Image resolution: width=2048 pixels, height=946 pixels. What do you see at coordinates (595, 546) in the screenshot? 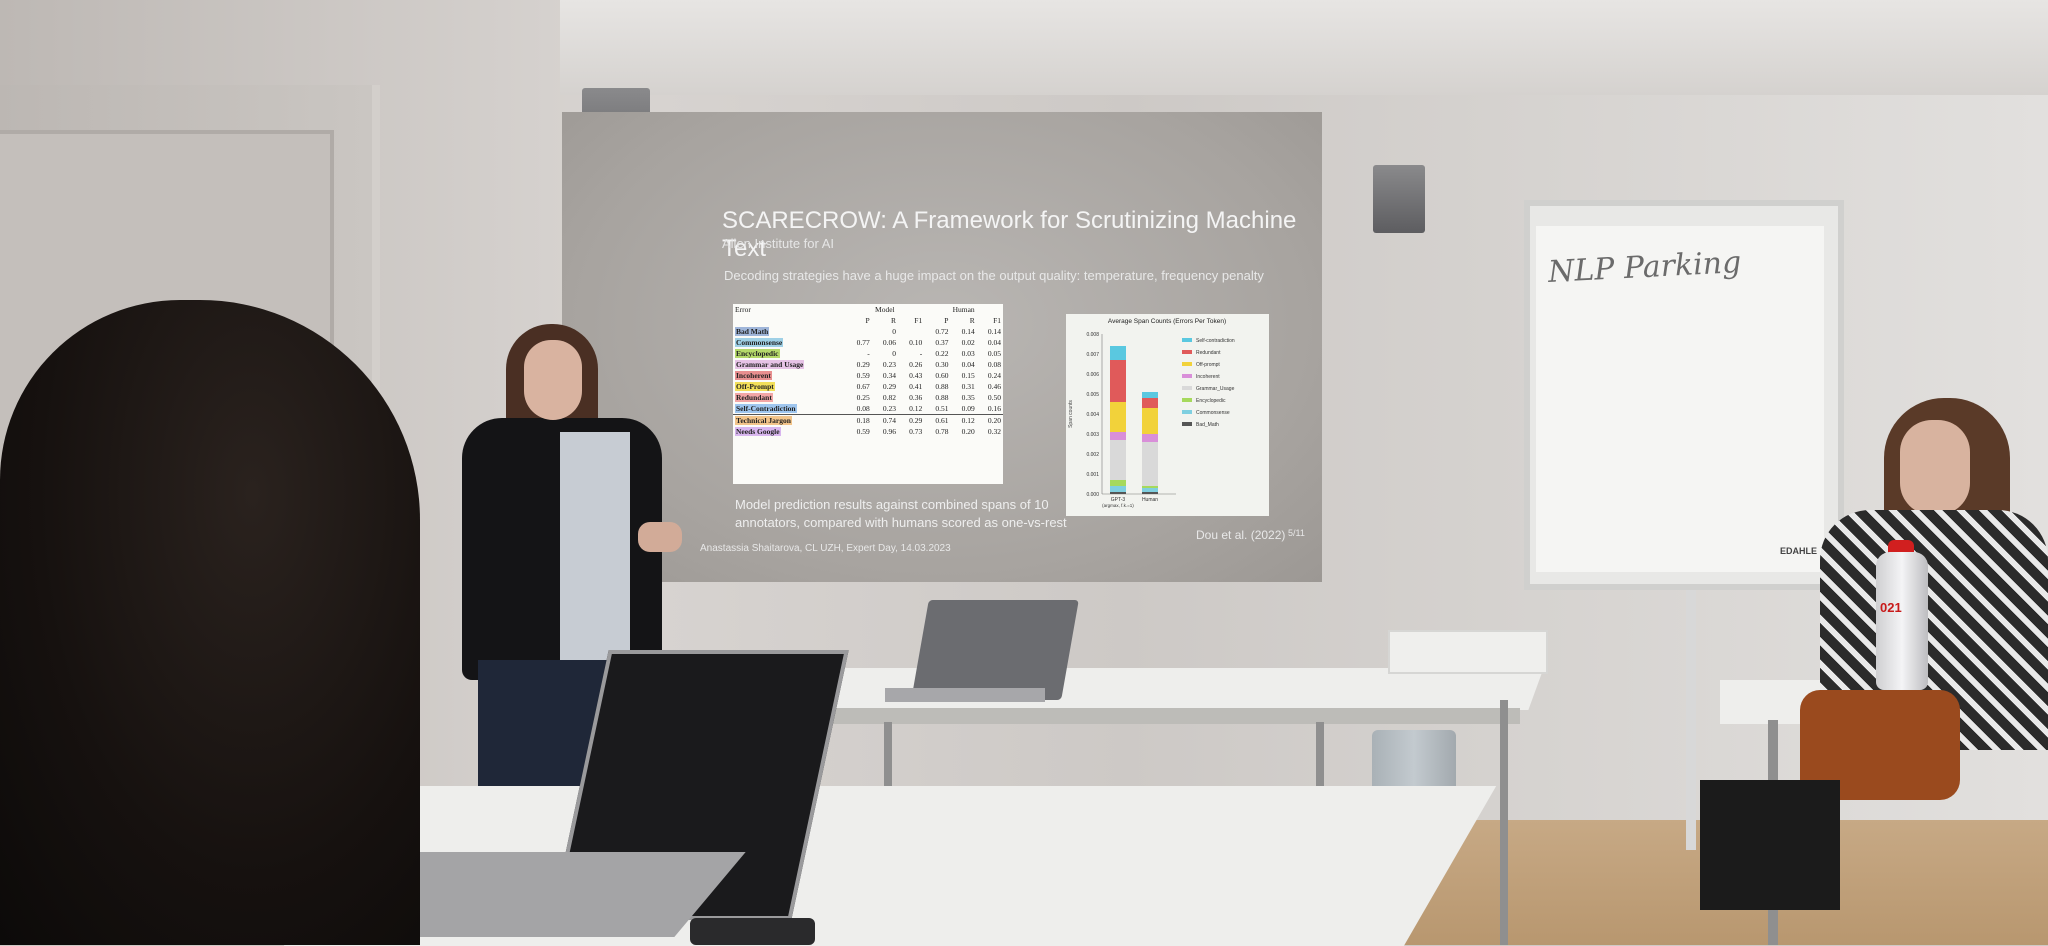
I see `presenter-shirt` at bounding box center [595, 546].